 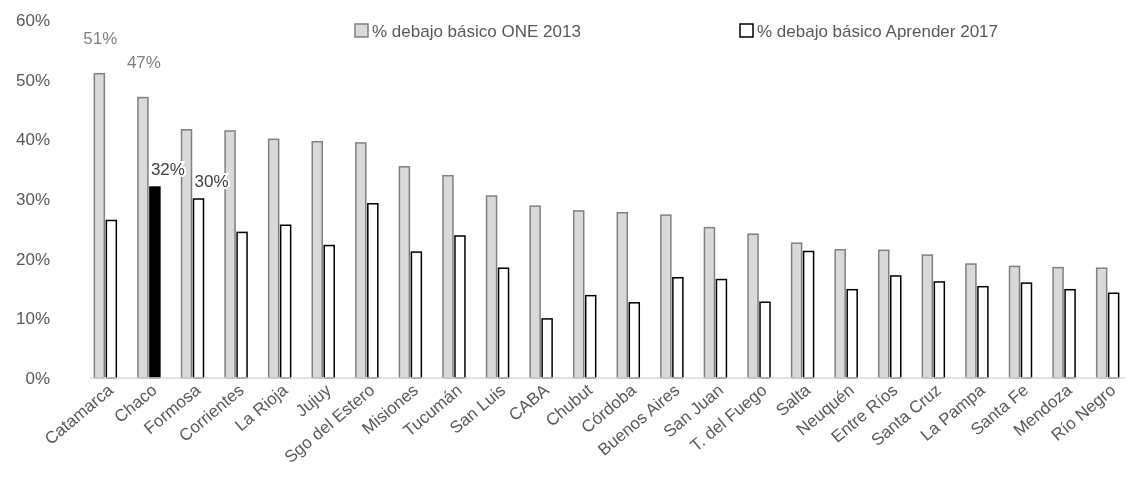 I want to click on y-tick-label: 30%, so click(x=32, y=199).